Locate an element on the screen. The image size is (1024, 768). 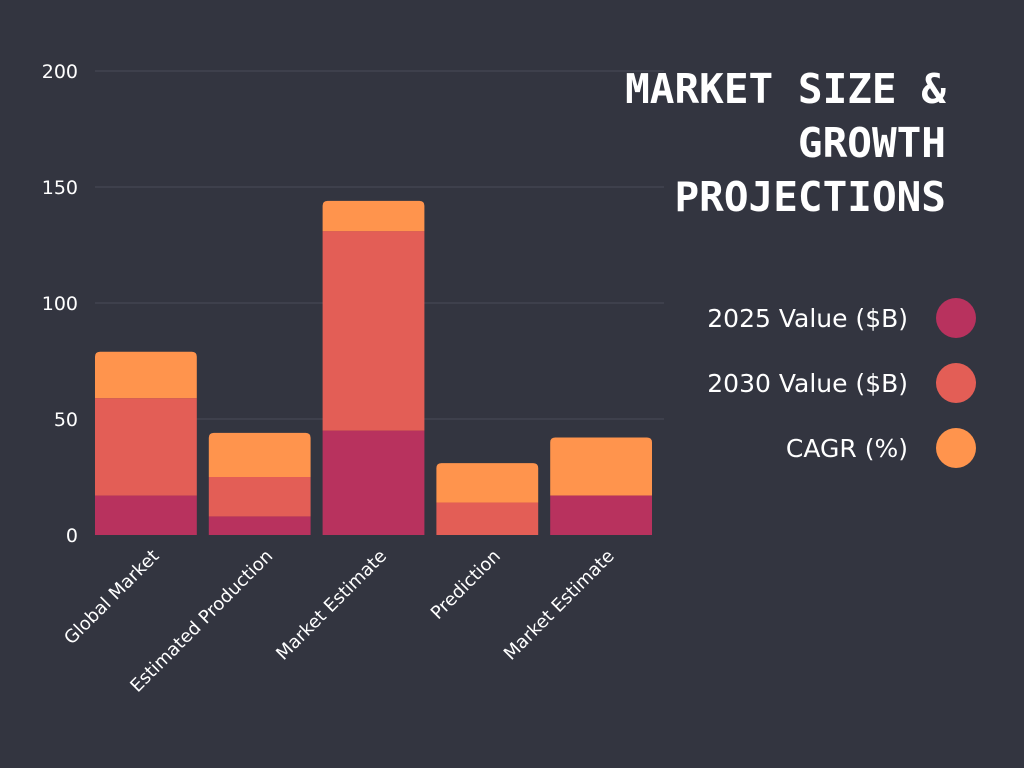
y-tick-label: 50 is located at coordinates (66, 420).